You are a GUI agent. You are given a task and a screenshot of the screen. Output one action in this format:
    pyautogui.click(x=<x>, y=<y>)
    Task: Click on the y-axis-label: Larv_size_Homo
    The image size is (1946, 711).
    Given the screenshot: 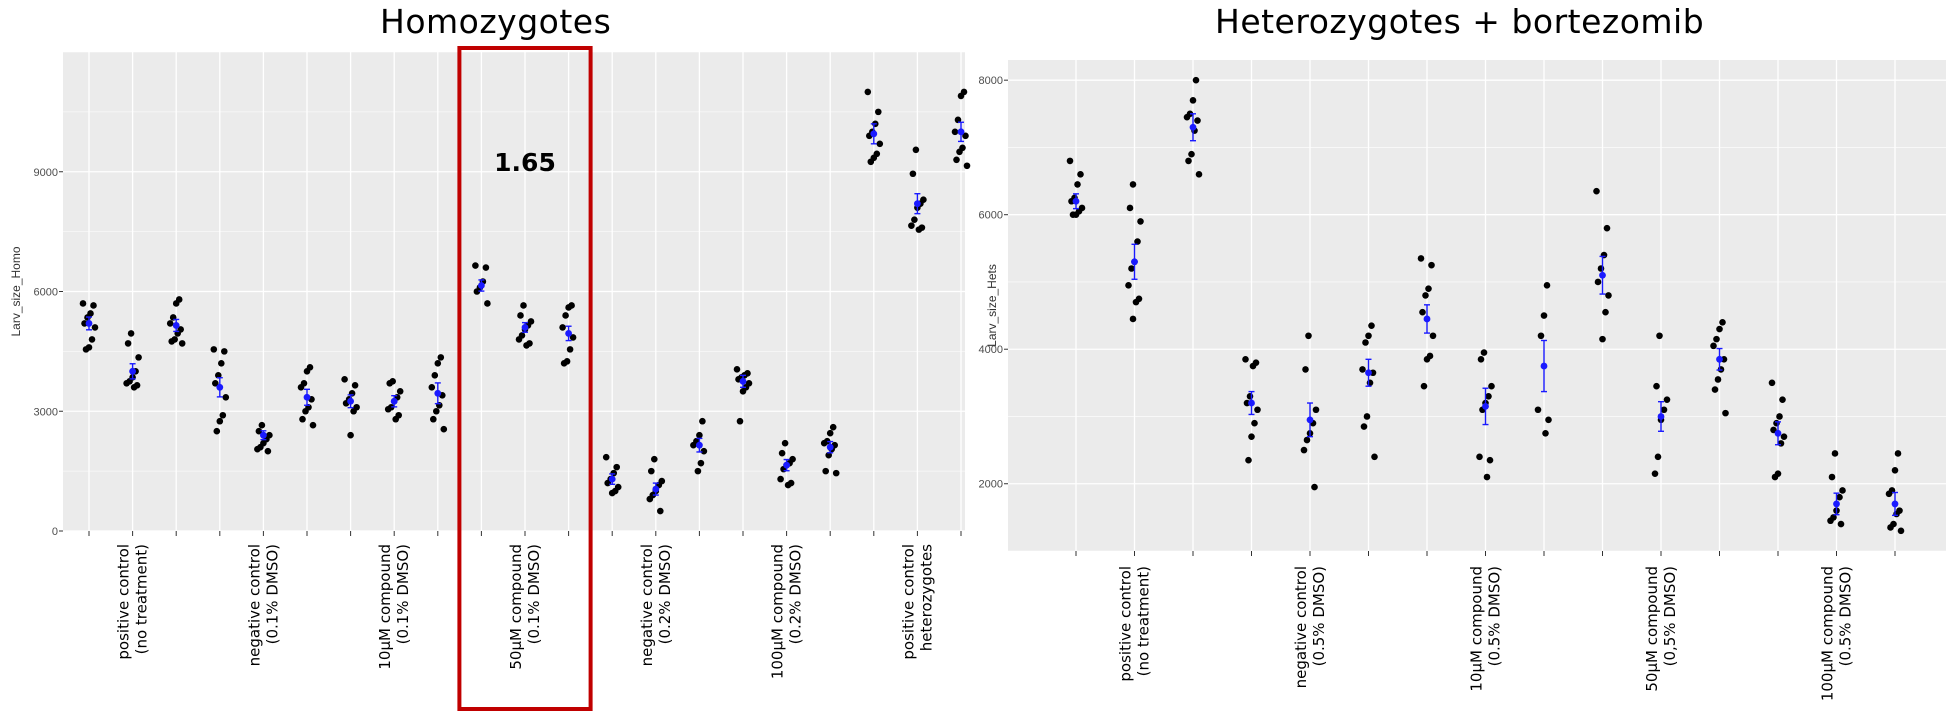 What is the action you would take?
    pyautogui.click(x=16, y=291)
    